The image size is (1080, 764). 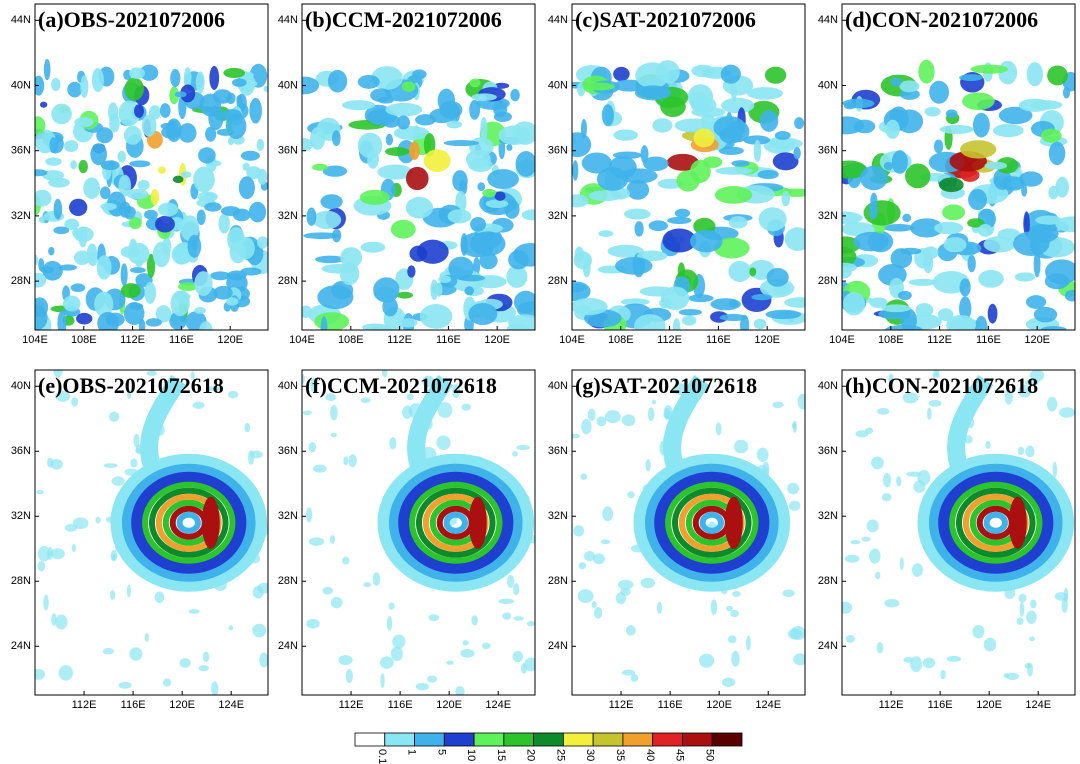 I want to click on x-tick-label: 120E, so click(x=230, y=340).